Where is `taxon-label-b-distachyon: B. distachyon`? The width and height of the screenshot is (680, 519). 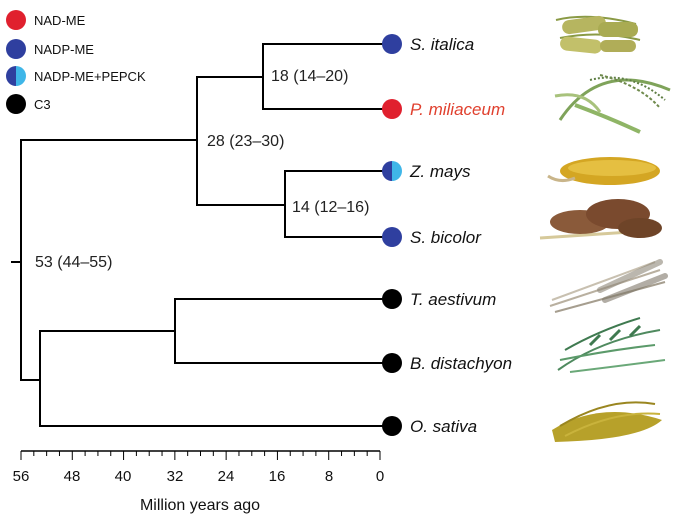
taxon-label-b-distachyon: B. distachyon is located at coordinates (461, 363).